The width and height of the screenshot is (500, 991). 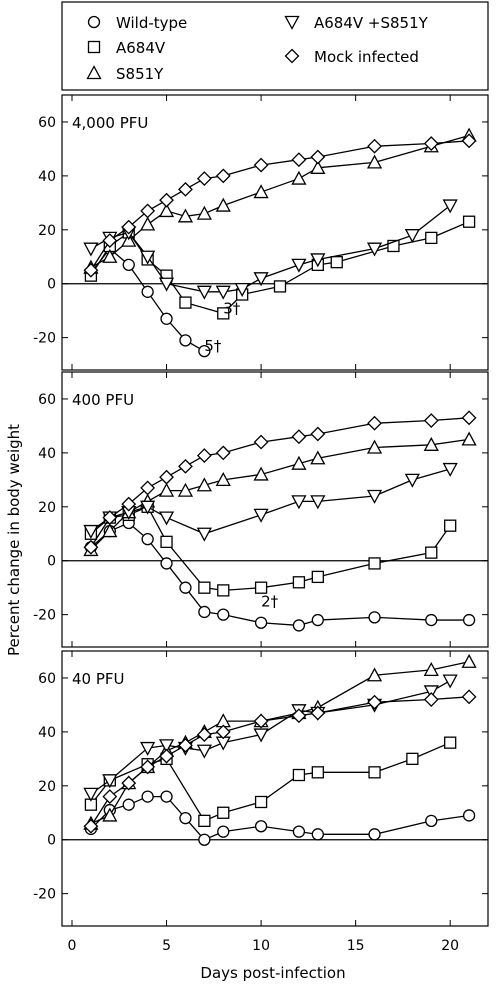 I want to click on legend-box, so click(x=275, y=46).